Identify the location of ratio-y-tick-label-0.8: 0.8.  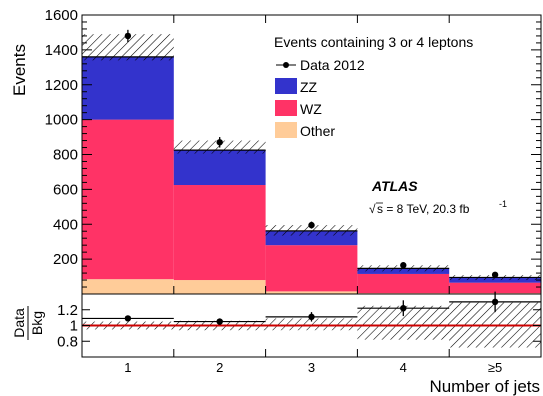
(67, 341).